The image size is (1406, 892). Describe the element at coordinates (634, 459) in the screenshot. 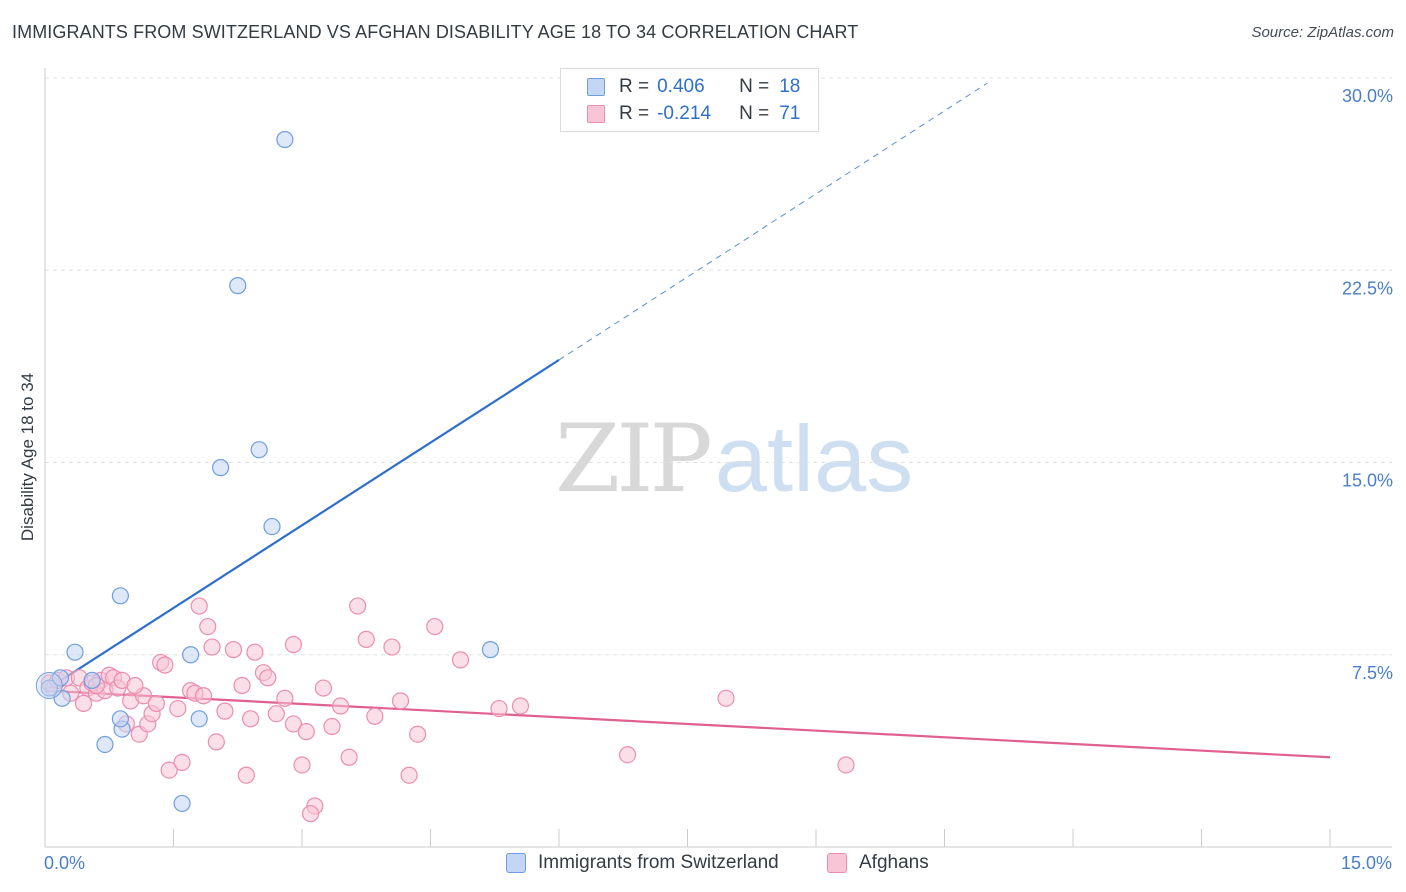

I see `watermark-zip: ZIP` at that location.